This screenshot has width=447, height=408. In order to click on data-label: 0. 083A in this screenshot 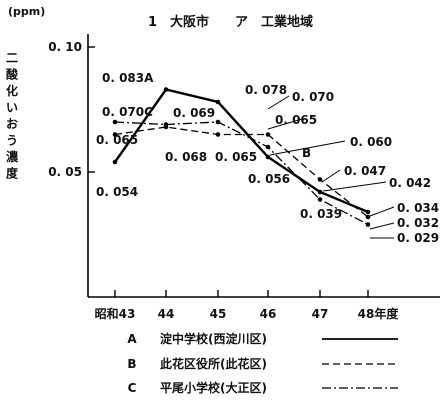, I will do `click(128, 78)`.